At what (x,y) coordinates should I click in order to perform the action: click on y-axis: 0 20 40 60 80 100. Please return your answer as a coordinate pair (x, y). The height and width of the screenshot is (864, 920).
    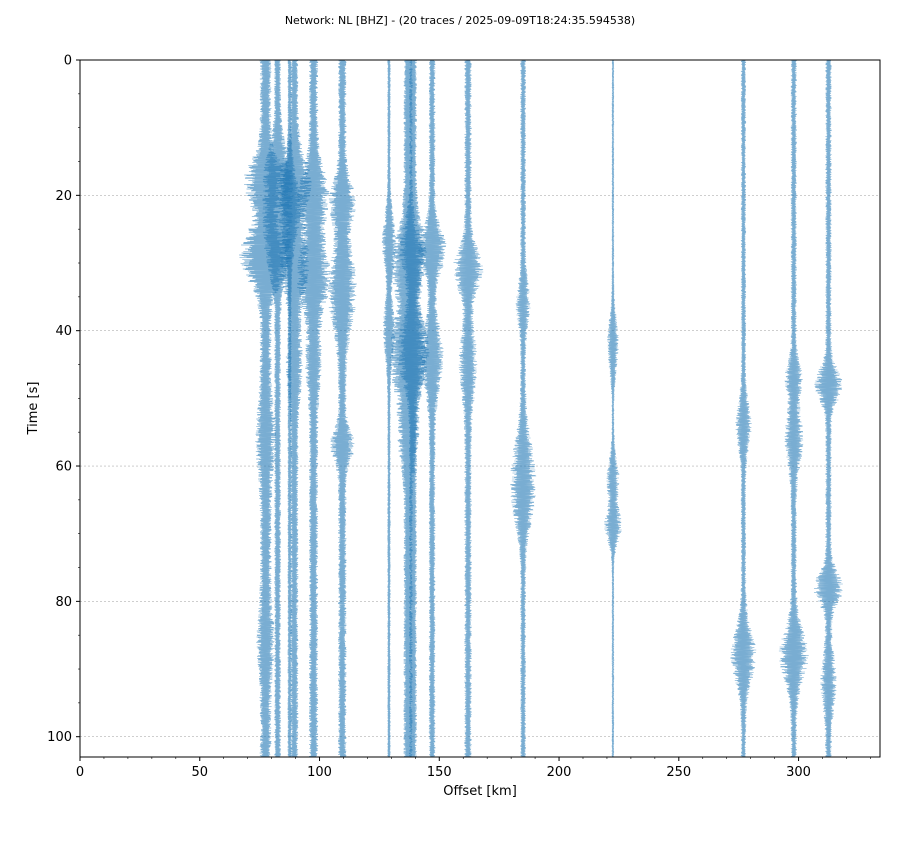
    Looking at the image, I should click on (63, 399).